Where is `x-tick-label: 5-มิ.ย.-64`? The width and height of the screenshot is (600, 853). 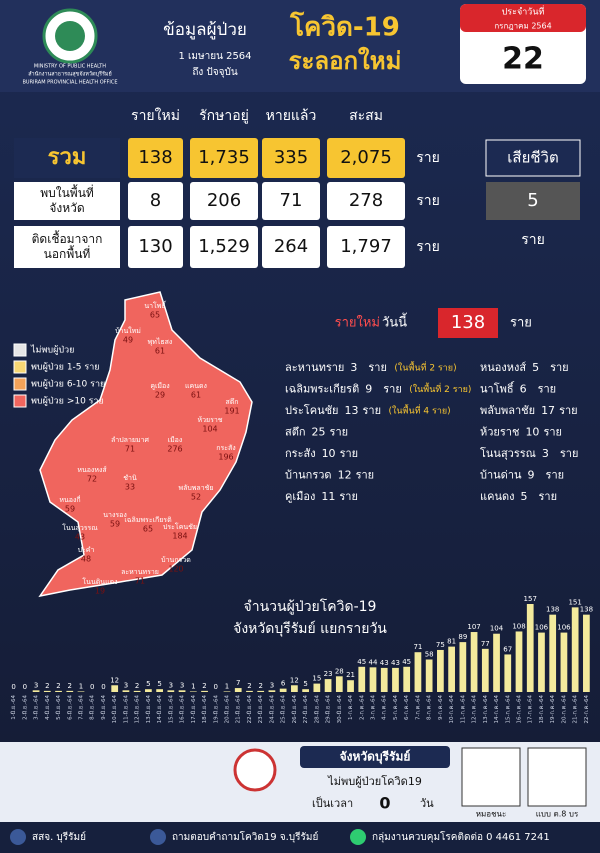 x-tick-label: 5-มิ.ย.-64 is located at coordinates (58, 707).